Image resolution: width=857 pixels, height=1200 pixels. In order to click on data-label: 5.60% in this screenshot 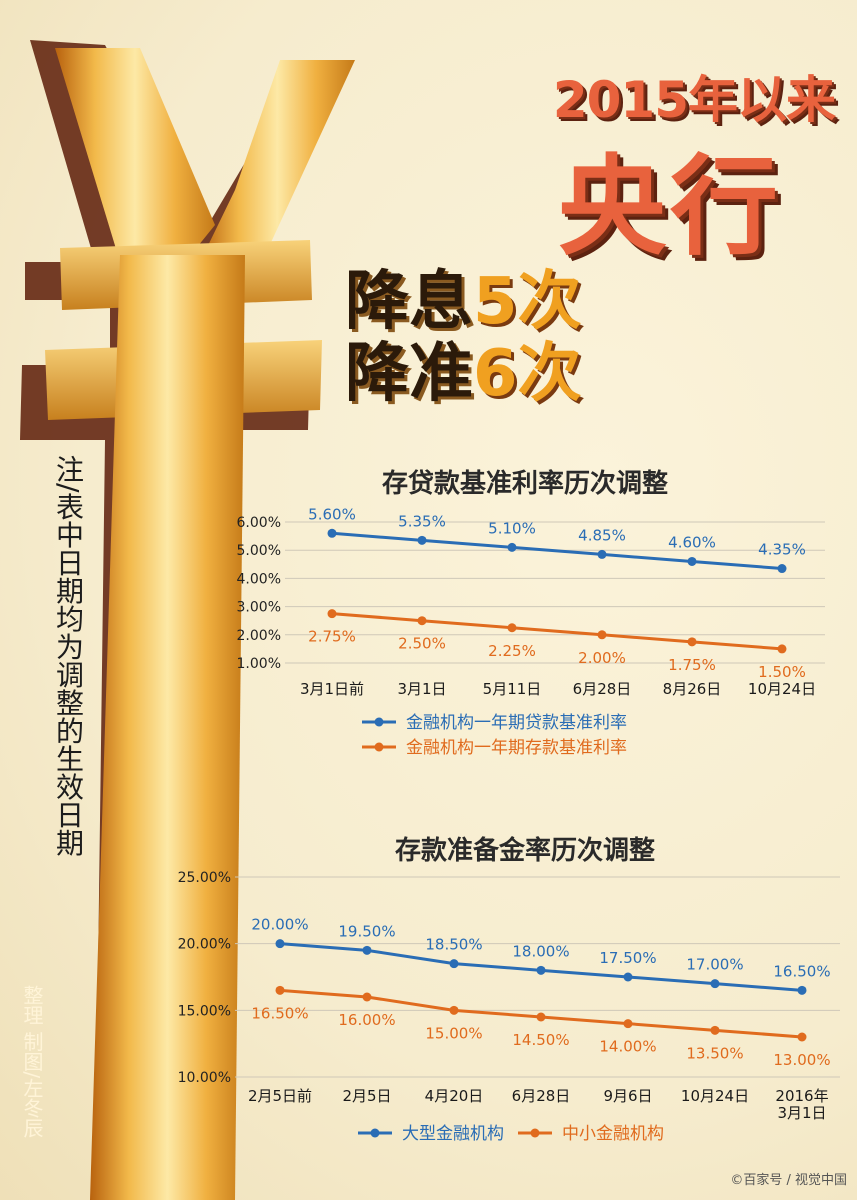, I will do `click(332, 514)`.